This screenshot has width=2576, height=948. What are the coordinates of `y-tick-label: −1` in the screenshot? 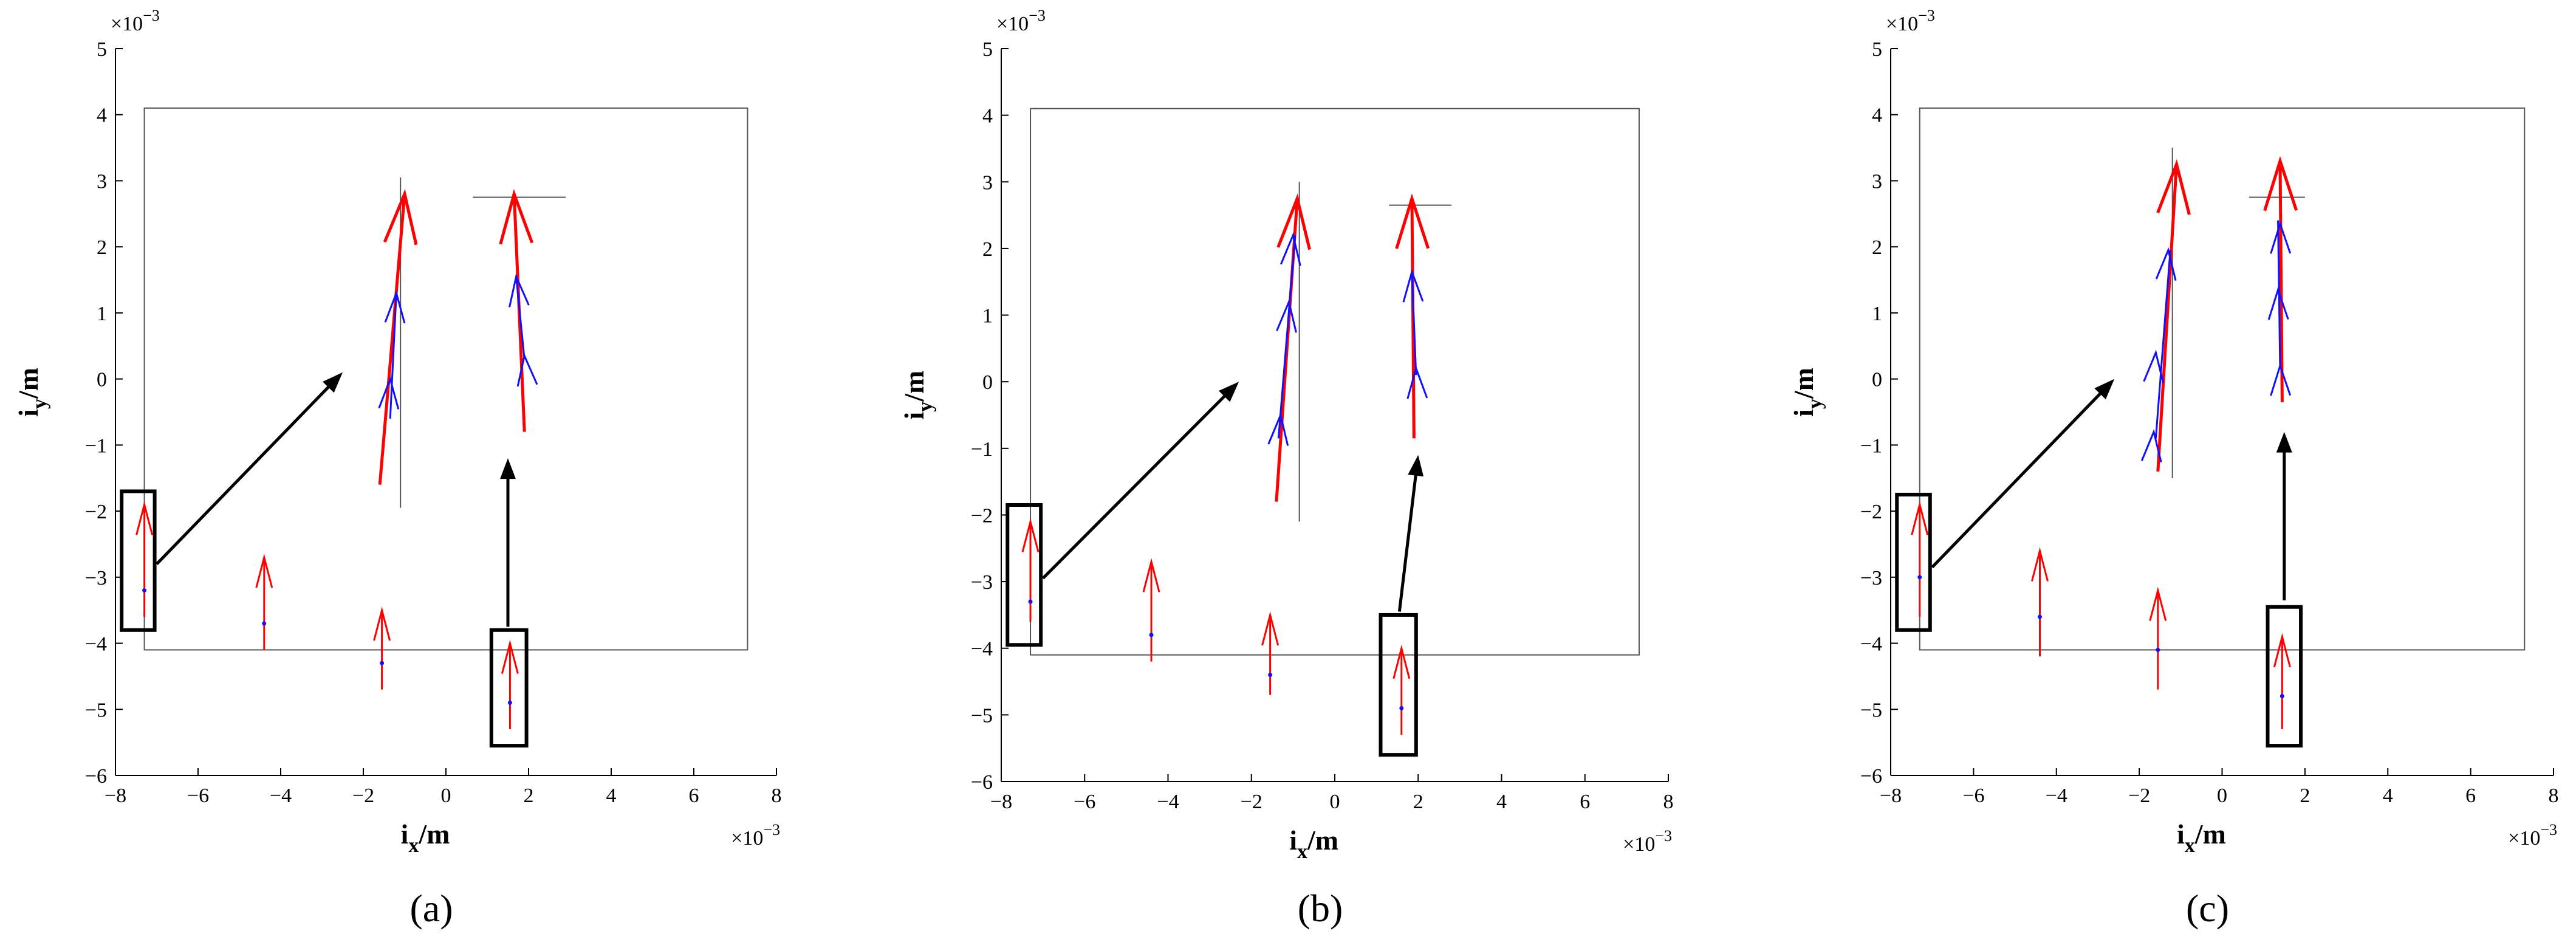 It's located at (1871, 445).